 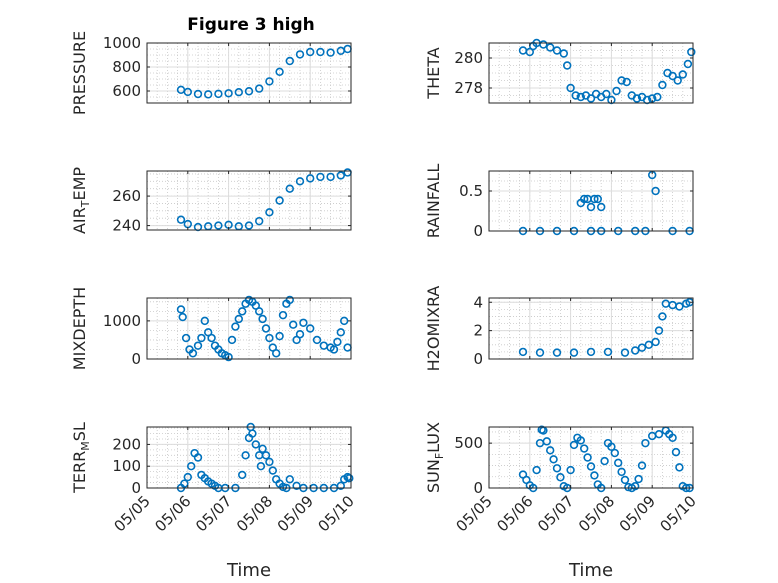 What do you see at coordinates (79, 73) in the screenshot?
I see `y-axis-label: PRESSURE` at bounding box center [79, 73].